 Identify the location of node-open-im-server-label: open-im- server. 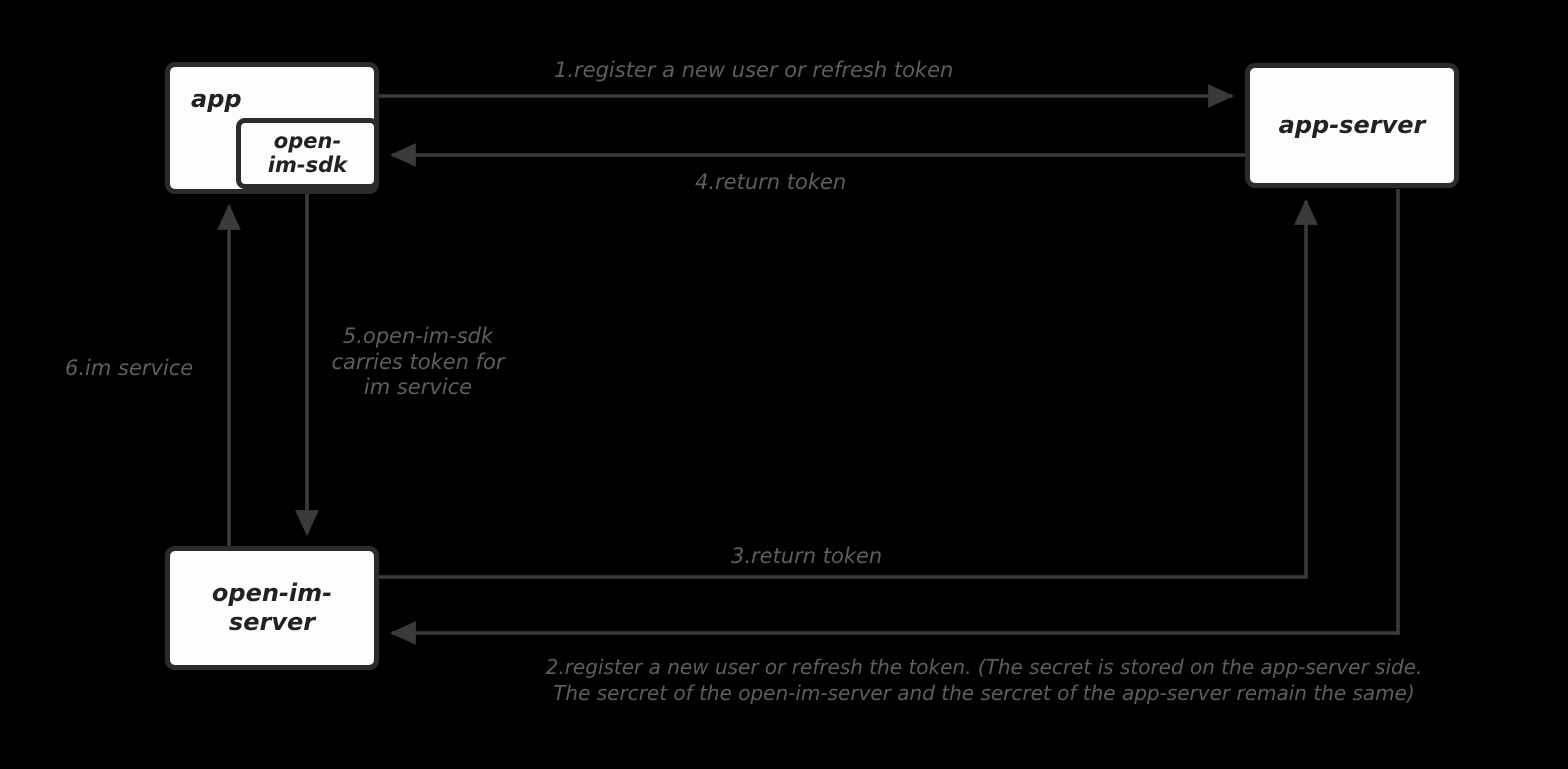
(272, 607).